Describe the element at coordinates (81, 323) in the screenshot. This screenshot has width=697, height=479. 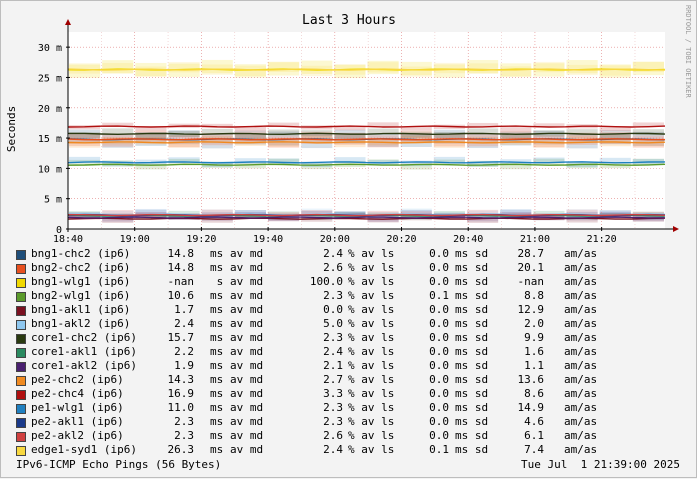
I see `legend-series-name: bng1-akl2 (ip6)` at that location.